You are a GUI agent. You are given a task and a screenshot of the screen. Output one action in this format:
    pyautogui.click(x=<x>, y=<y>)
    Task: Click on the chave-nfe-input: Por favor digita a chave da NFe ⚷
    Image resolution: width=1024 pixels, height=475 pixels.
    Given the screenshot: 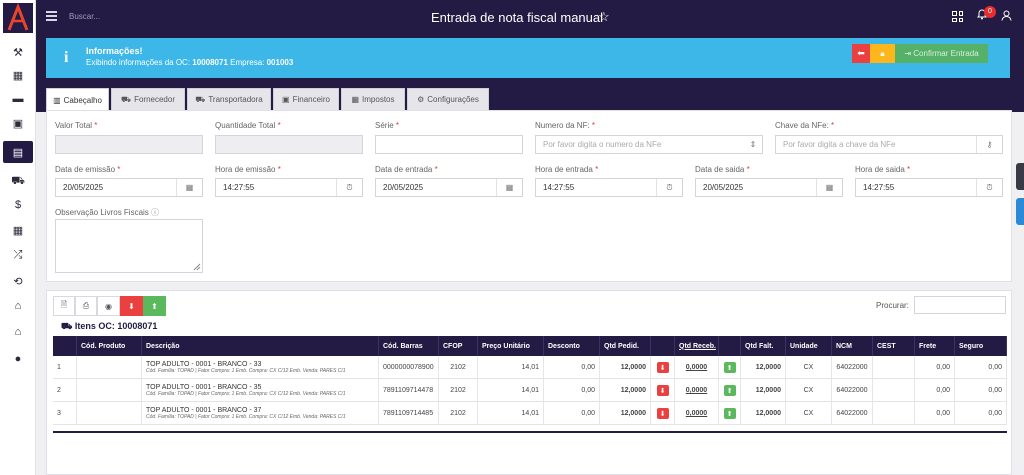 What is the action you would take?
    pyautogui.click(x=889, y=144)
    